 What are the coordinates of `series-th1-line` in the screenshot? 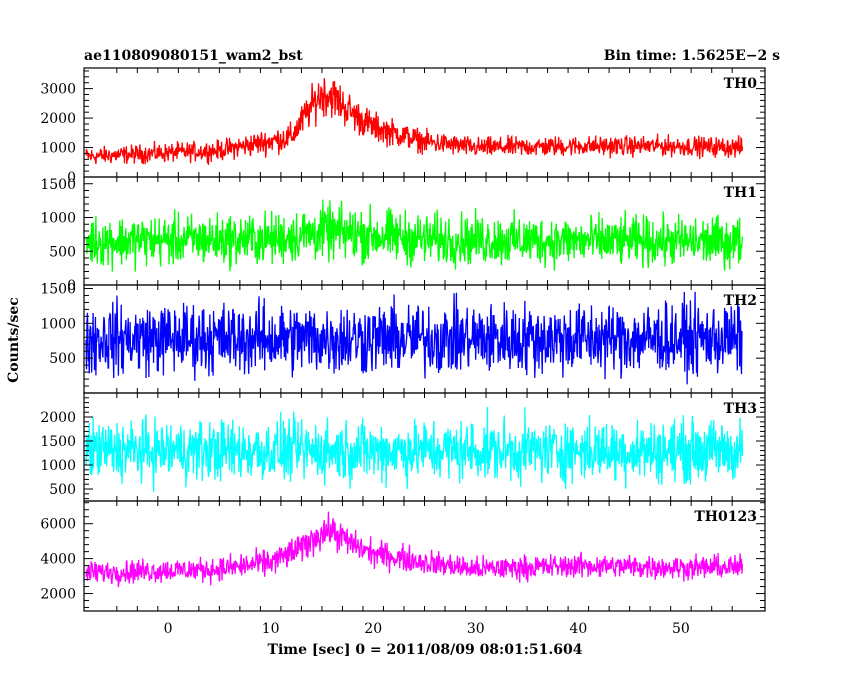 It's located at (414, 235).